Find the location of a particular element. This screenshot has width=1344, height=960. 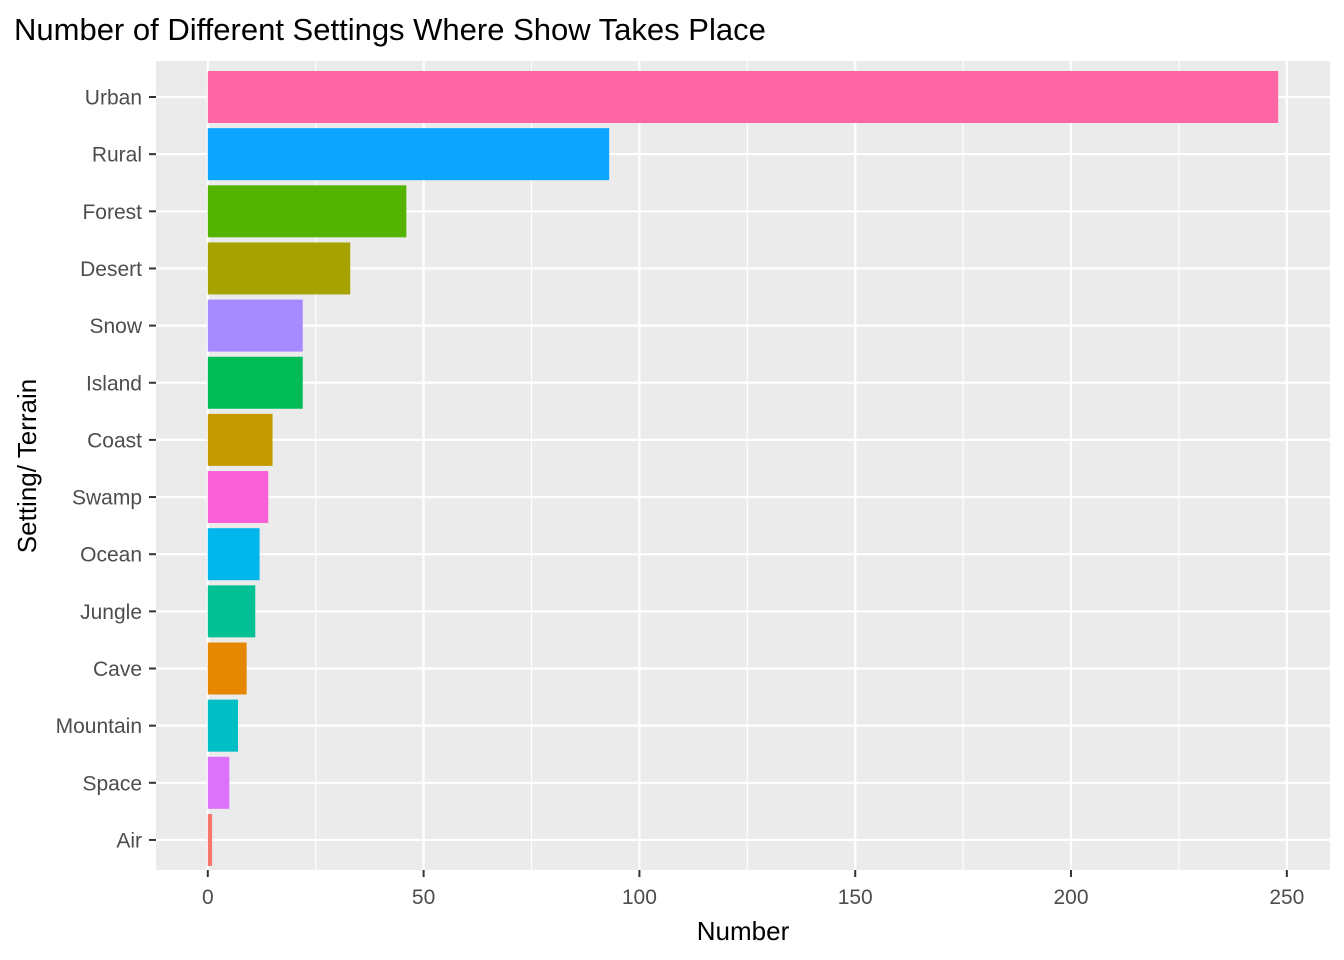

y-tick-label: Urban is located at coordinates (113, 98).